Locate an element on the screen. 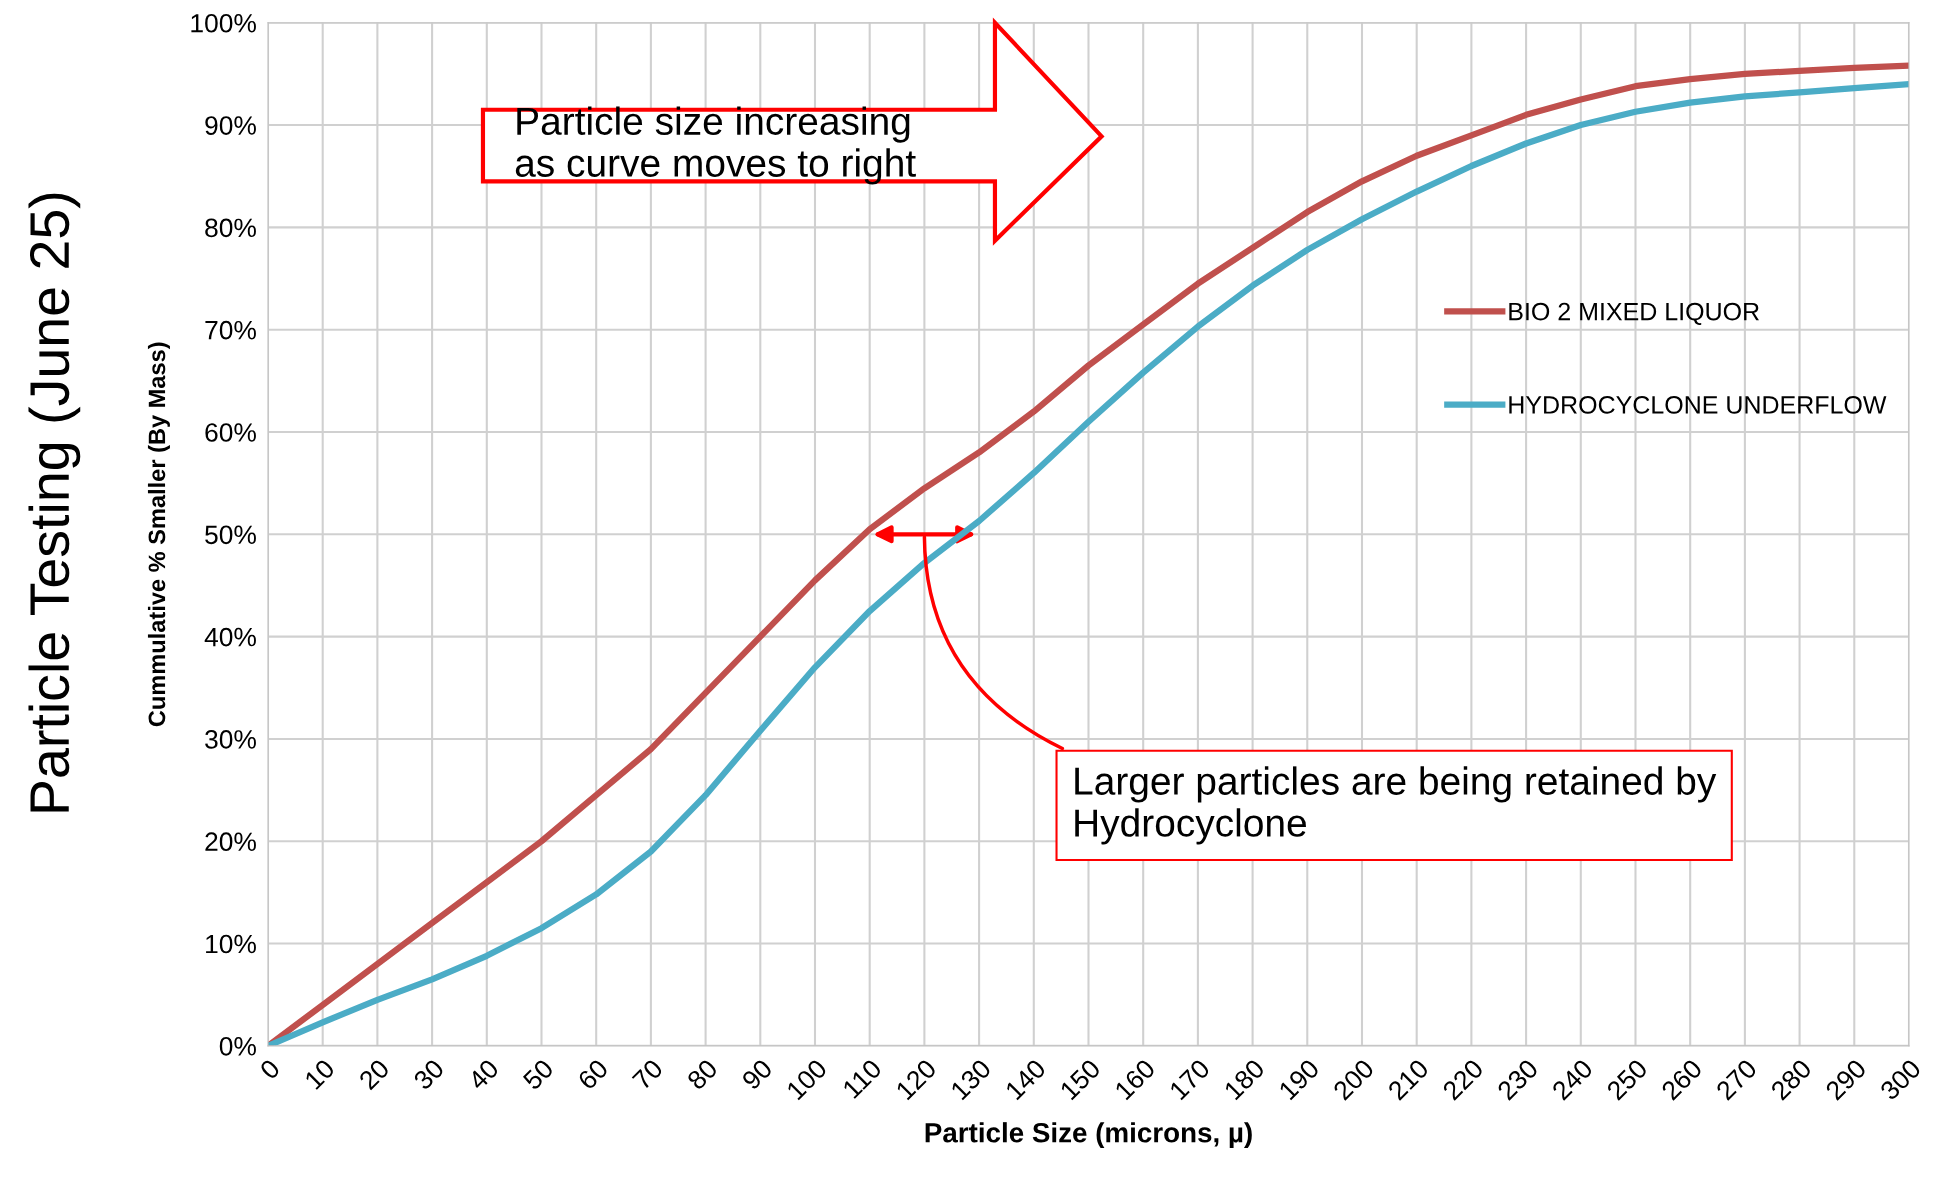 The height and width of the screenshot is (1198, 1942). y-tick-label: 60% is located at coordinates (230, 432).